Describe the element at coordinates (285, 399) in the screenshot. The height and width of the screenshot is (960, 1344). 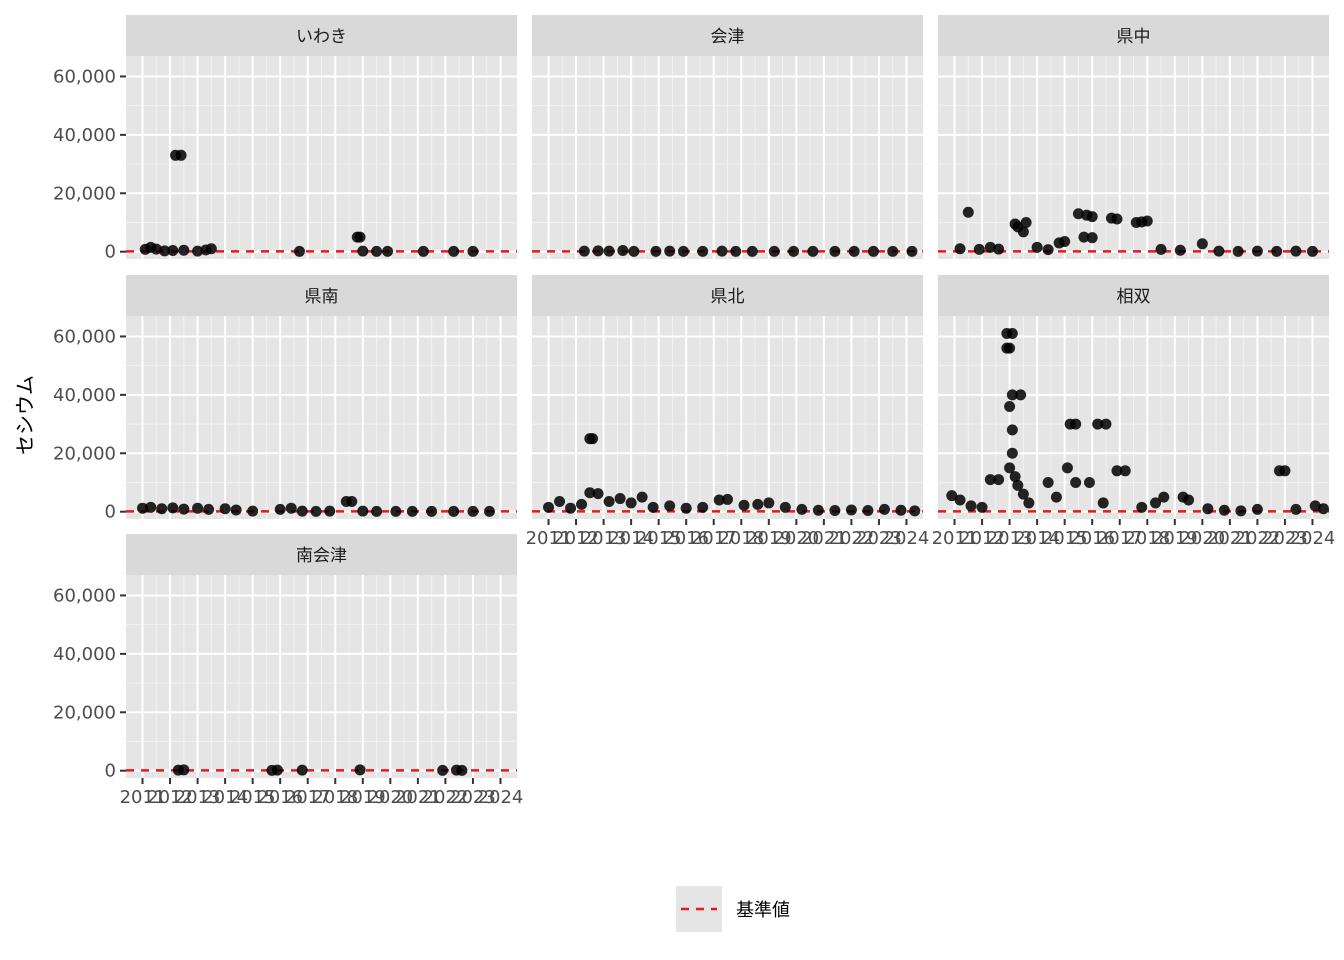
I see `facet-panel: 県南 0 20,000 40,000 60,000` at that location.